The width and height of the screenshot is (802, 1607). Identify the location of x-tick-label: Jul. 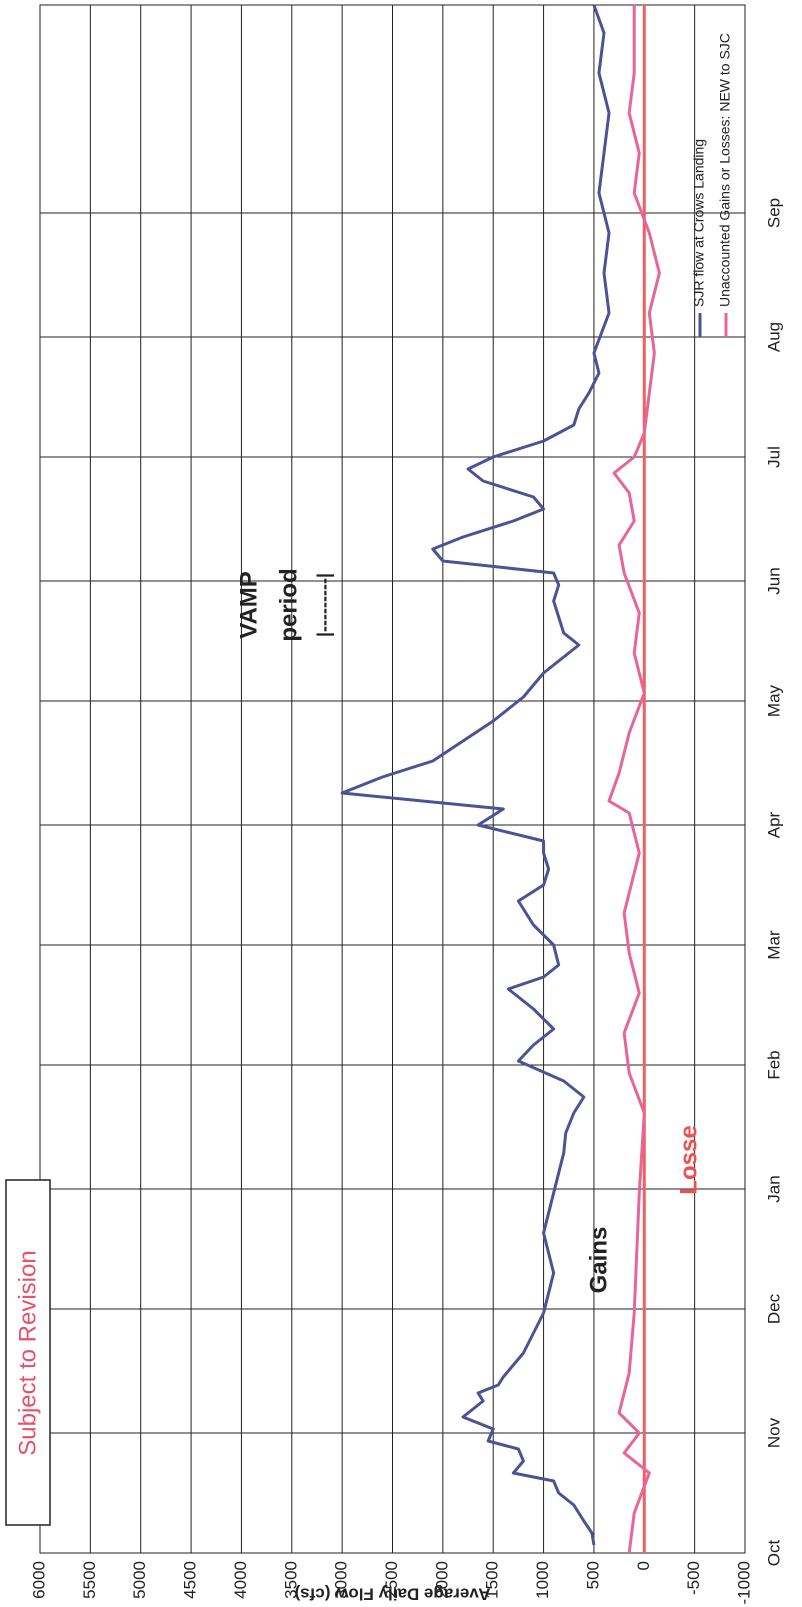
(773, 457).